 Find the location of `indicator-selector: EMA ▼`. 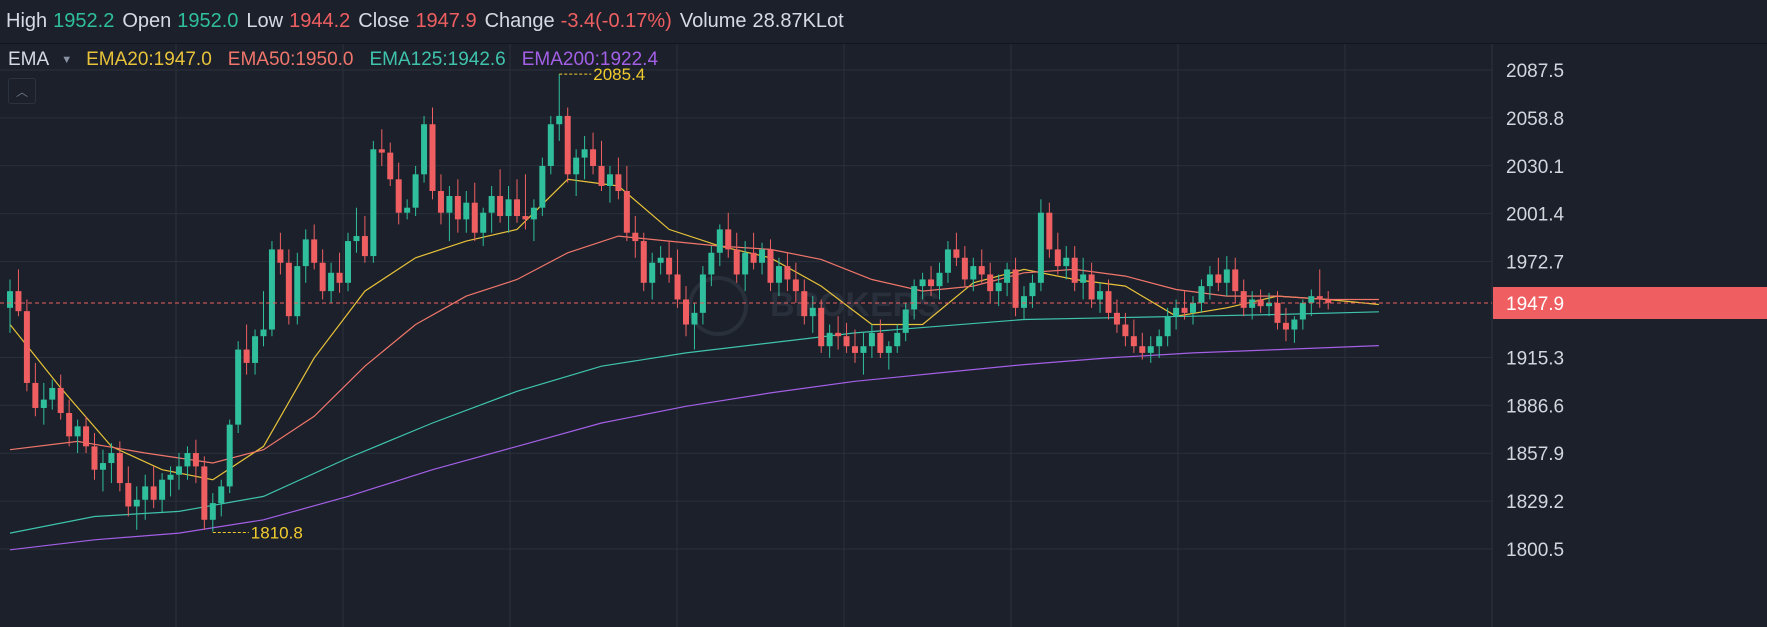

indicator-selector: EMA ▼ is located at coordinates (36, 60).